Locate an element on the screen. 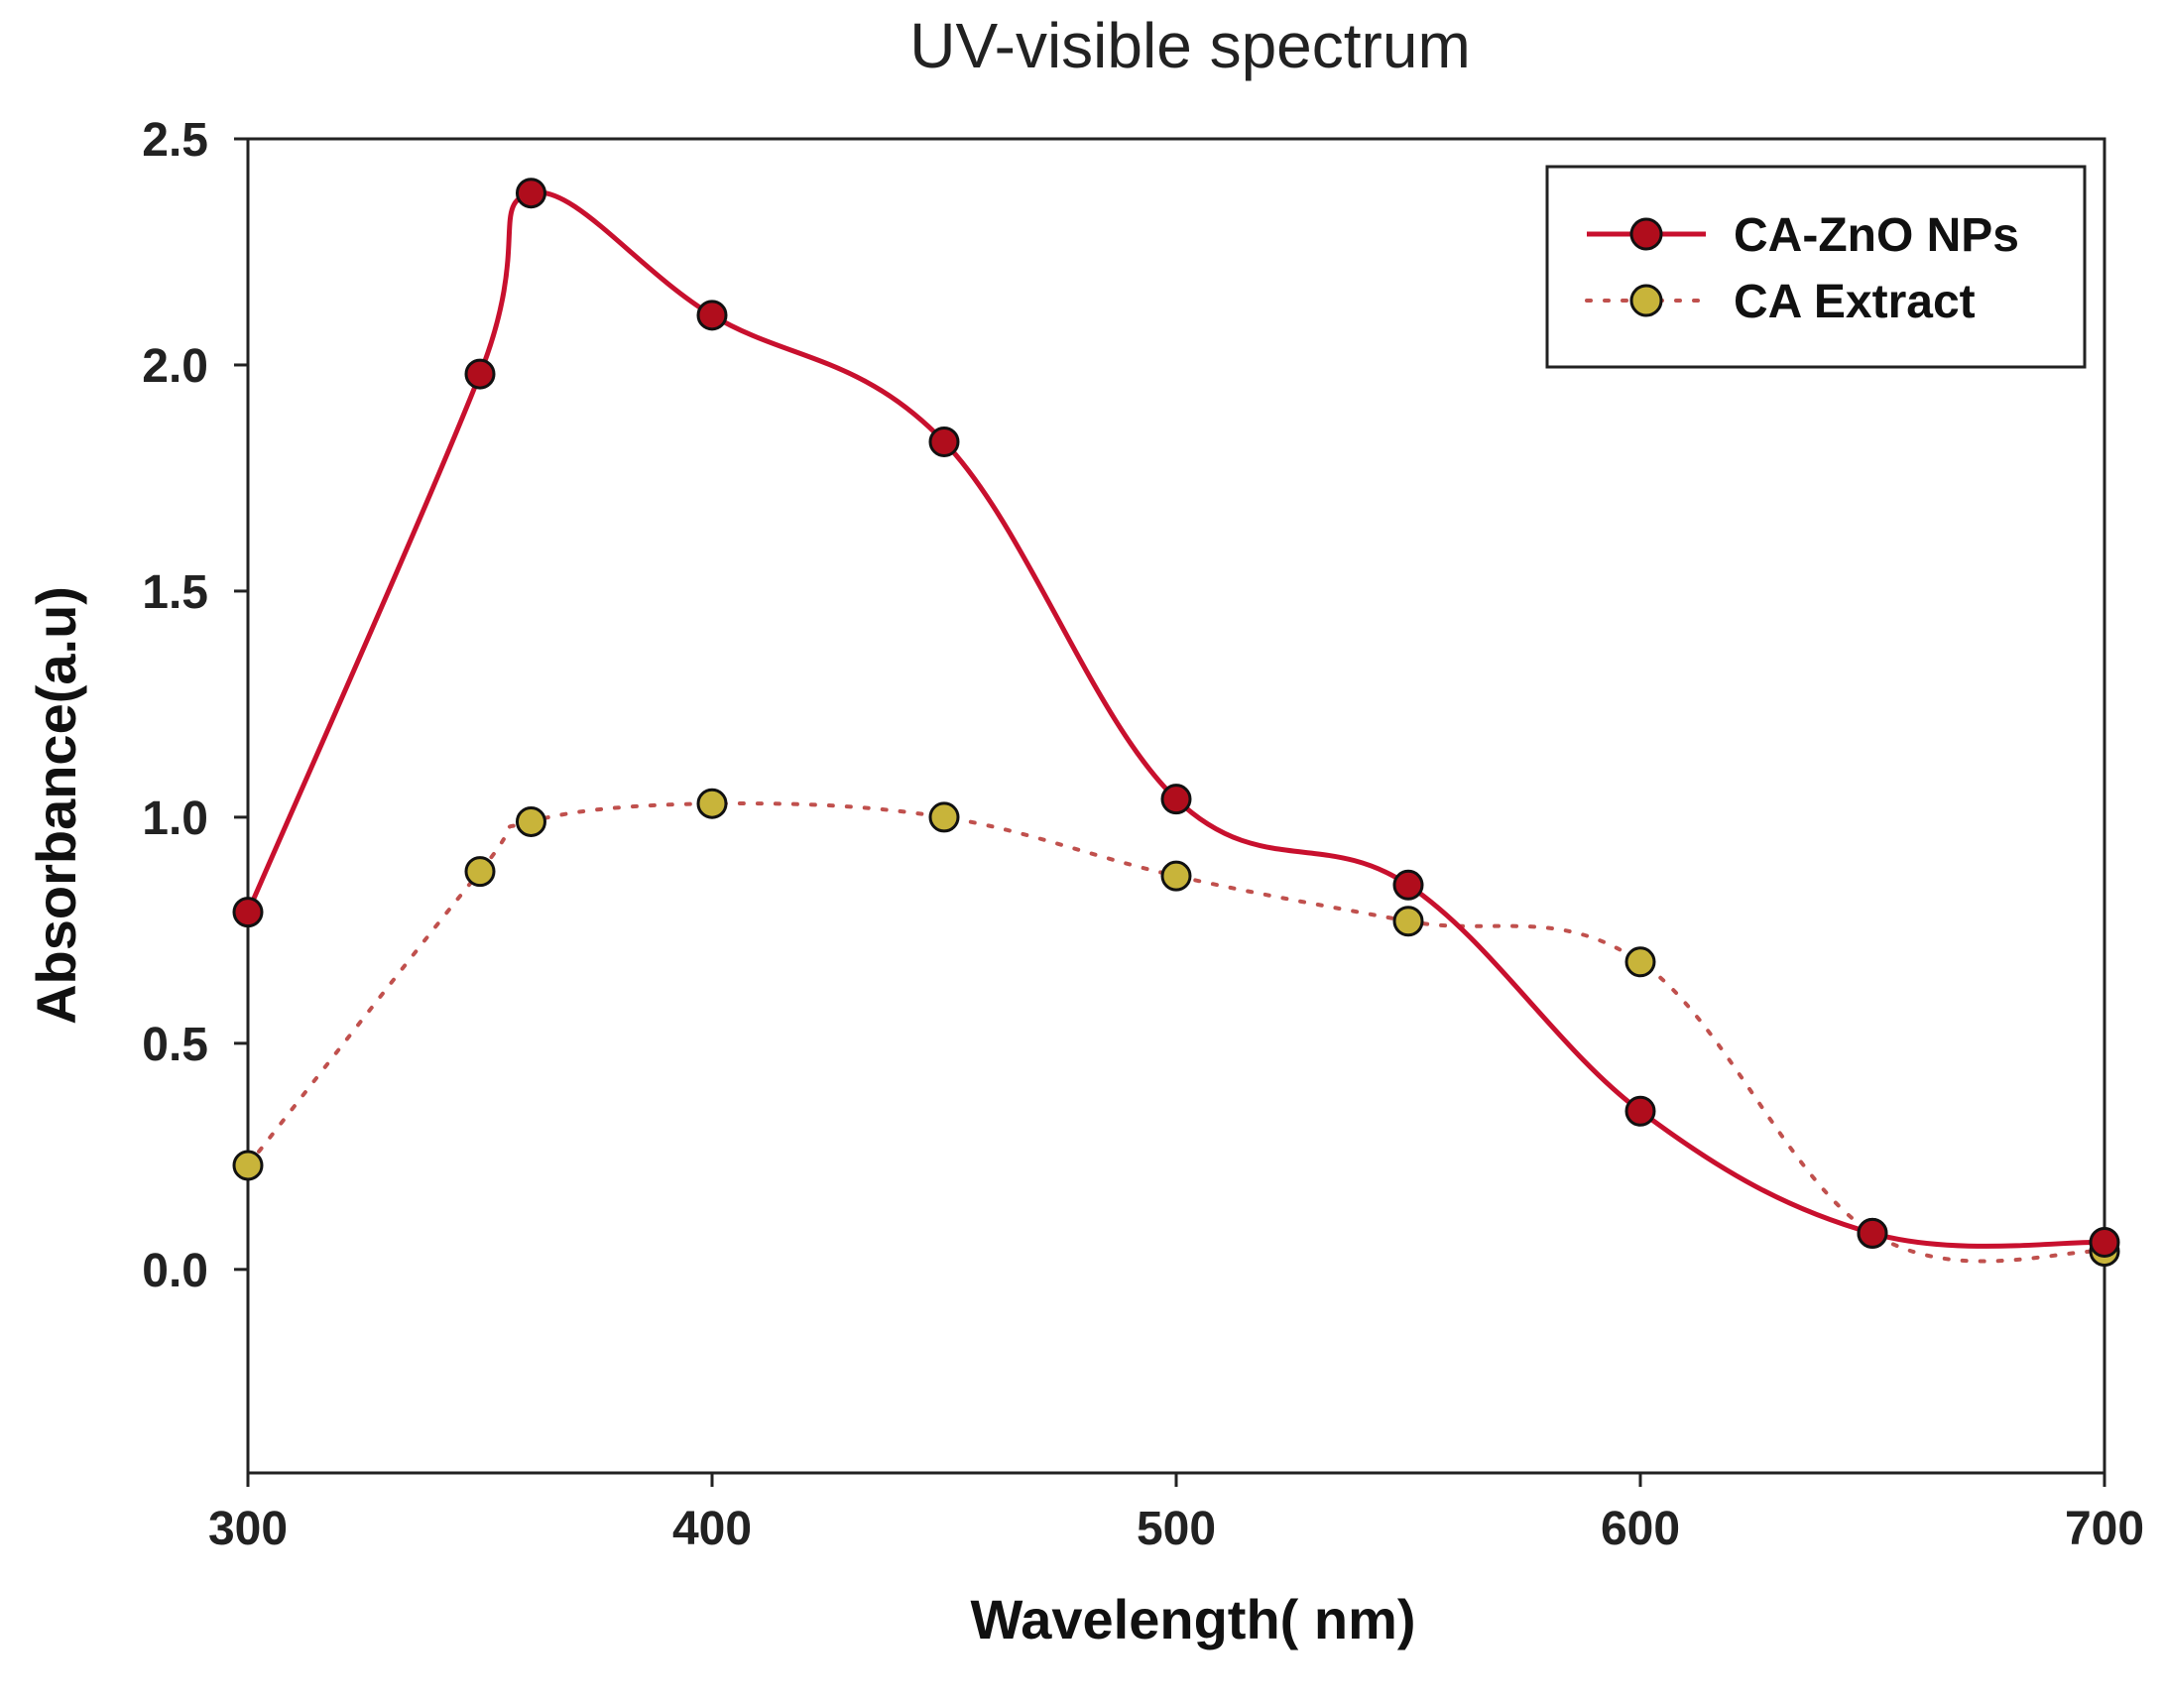 The height and width of the screenshot is (1708, 2164). legend: CA-ZnO NPs CA Extract is located at coordinates (1816, 267).